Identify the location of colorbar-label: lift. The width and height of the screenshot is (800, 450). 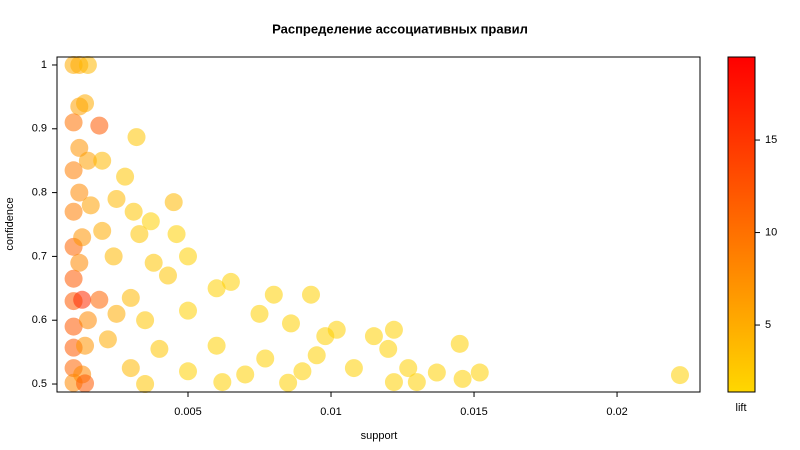
(741, 408).